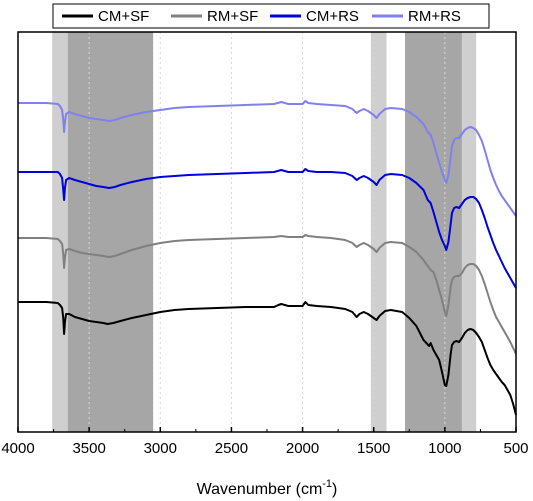  What do you see at coordinates (88, 448) in the screenshot?
I see `x-tick-label-3500: 3500` at bounding box center [88, 448].